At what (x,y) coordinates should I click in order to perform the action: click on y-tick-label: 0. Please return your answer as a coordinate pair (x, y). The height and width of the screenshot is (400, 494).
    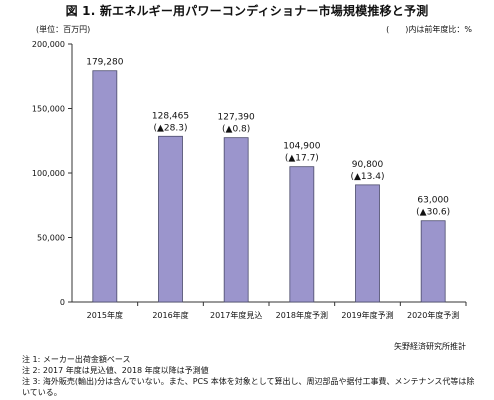
    Looking at the image, I should click on (62, 302).